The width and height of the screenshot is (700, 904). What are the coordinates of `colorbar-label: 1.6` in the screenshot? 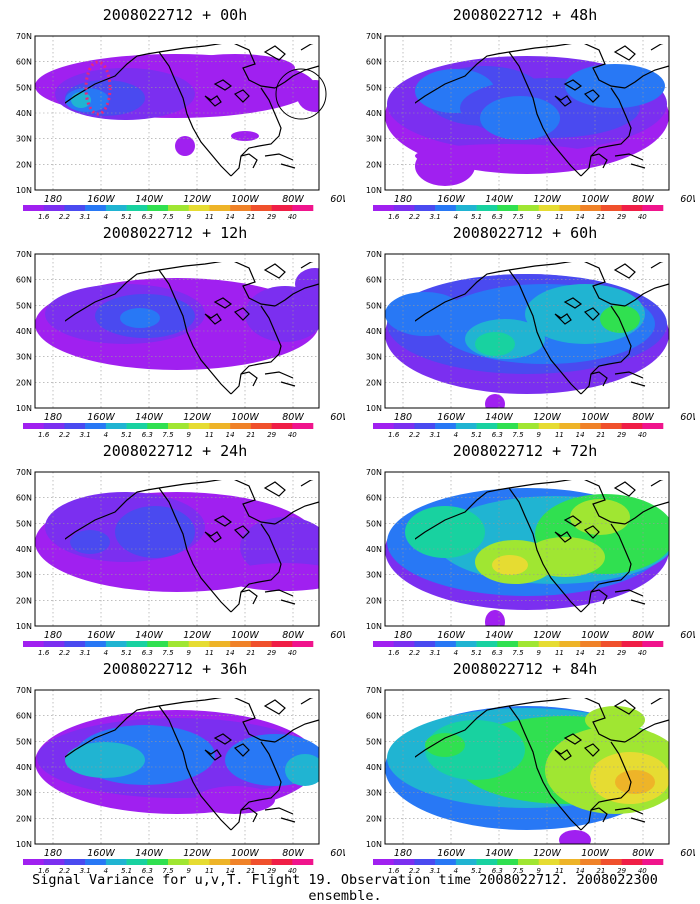 It's located at (394, 217).